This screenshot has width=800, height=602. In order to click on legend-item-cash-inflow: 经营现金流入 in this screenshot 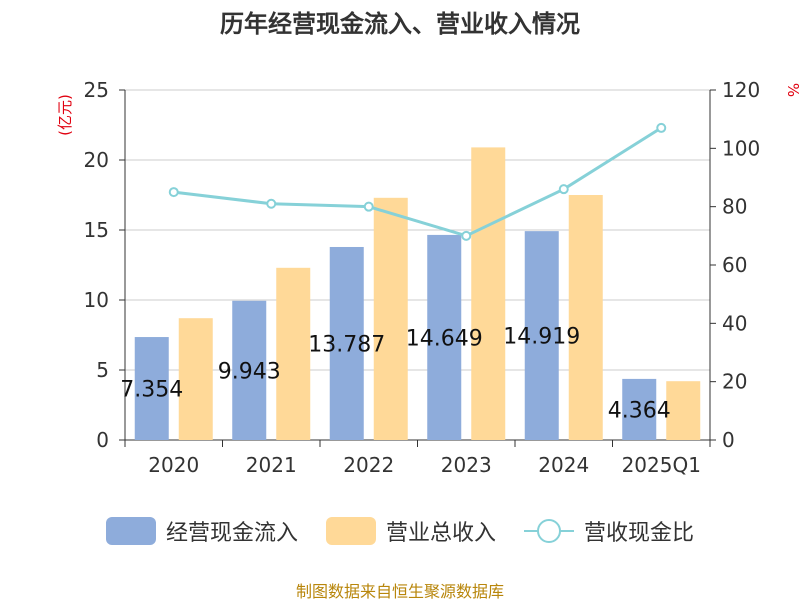, I will do `click(201, 531)`.